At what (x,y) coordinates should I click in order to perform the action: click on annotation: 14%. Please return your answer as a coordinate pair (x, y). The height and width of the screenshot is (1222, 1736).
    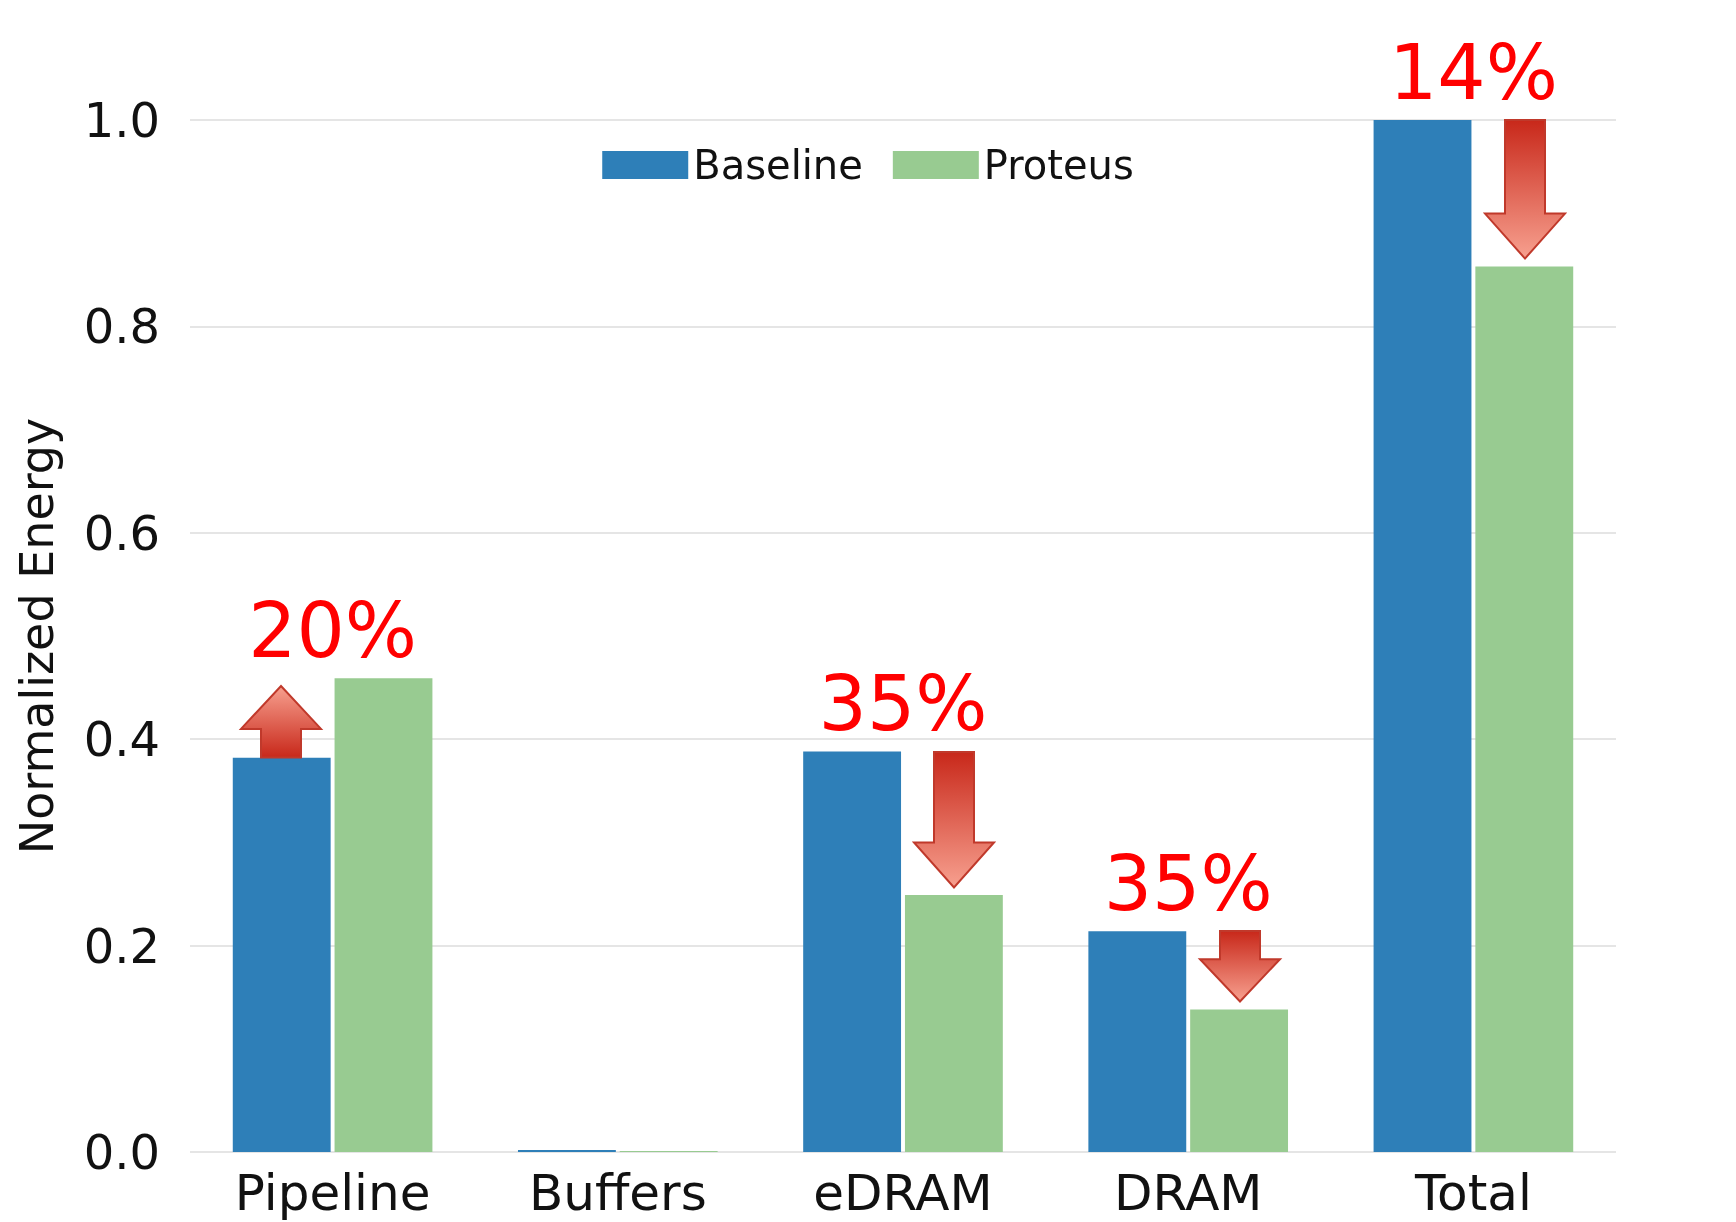
    Looking at the image, I should click on (1473, 72).